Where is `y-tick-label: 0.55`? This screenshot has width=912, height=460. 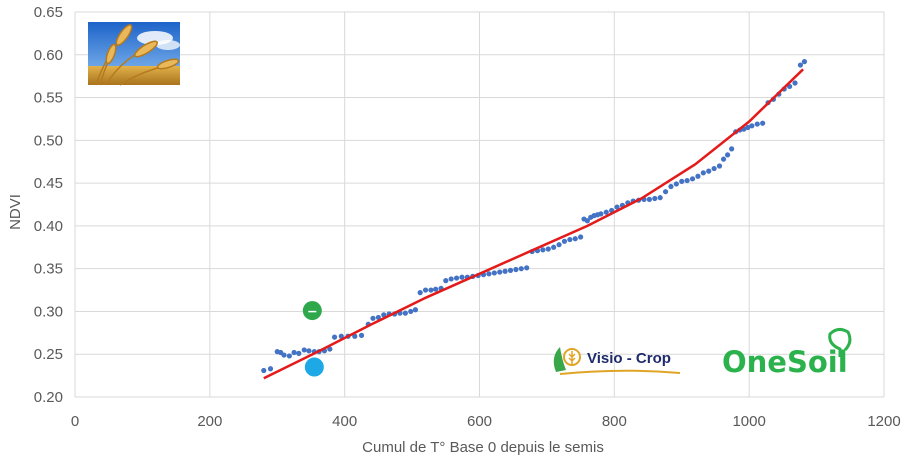 y-tick-label: 0.55 is located at coordinates (48, 98).